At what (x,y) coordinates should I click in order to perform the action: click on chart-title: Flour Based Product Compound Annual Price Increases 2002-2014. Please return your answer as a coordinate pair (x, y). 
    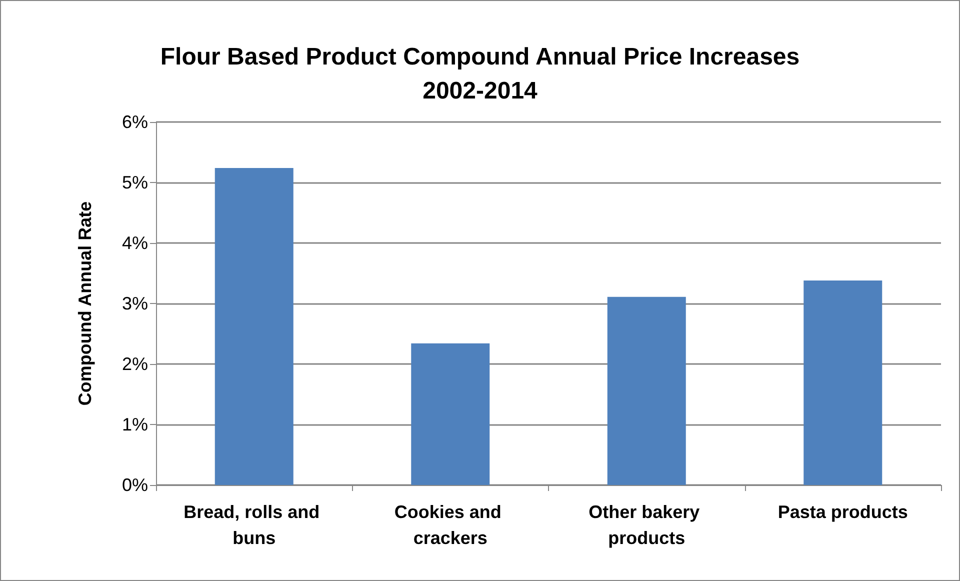
    Looking at the image, I should click on (480, 74).